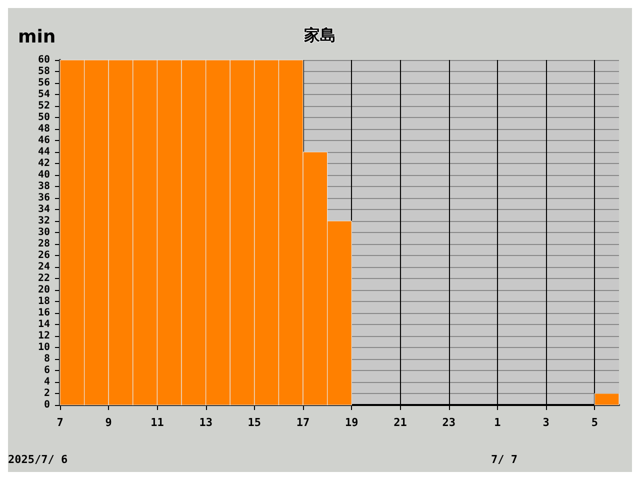 The width and height of the screenshot is (640, 480). Describe the element at coordinates (44, 140) in the screenshot. I see `y-tick-label: 46` at that location.